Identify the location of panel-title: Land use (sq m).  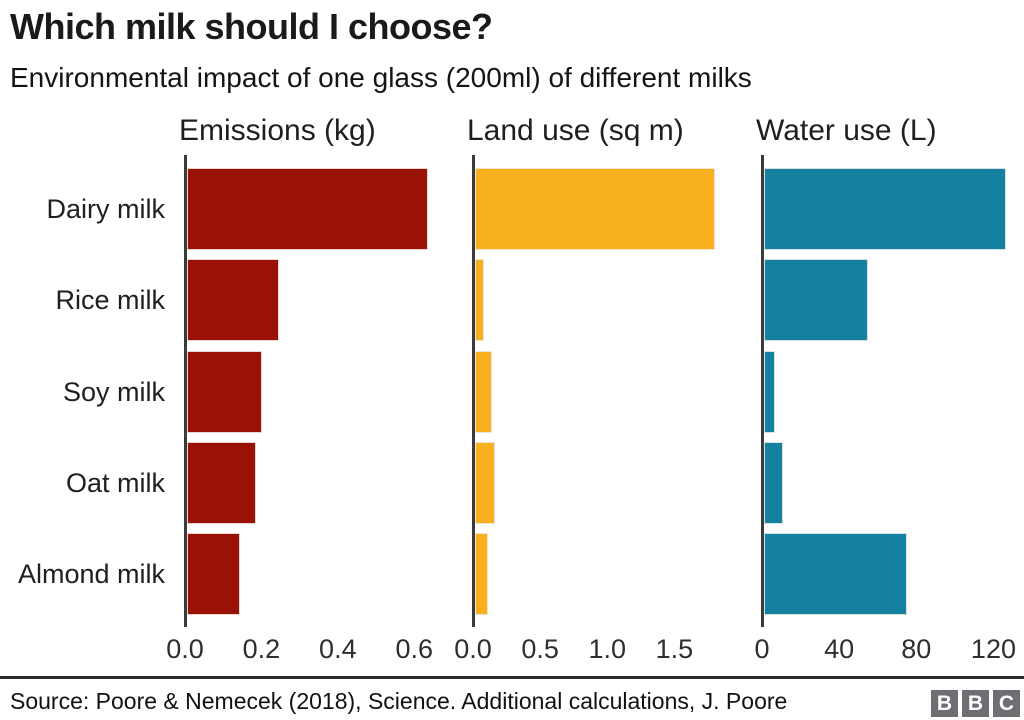
(575, 130).